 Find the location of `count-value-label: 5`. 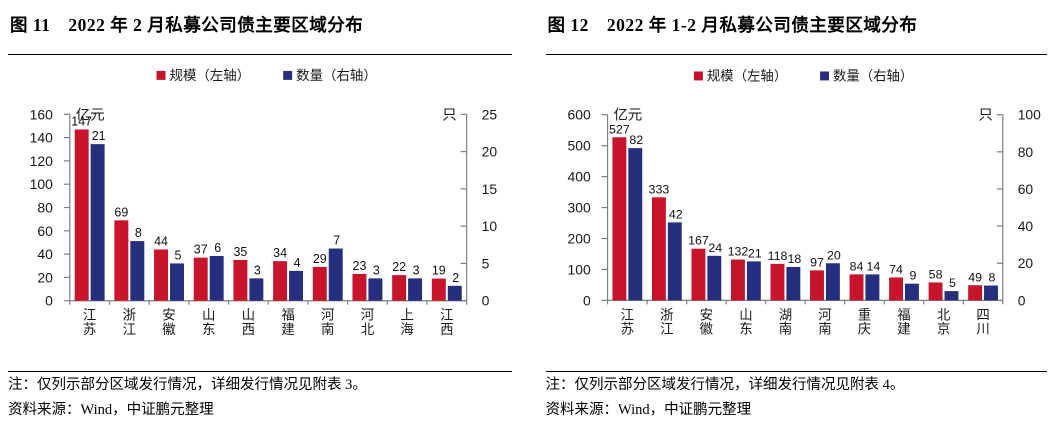

count-value-label: 5 is located at coordinates (178, 255).